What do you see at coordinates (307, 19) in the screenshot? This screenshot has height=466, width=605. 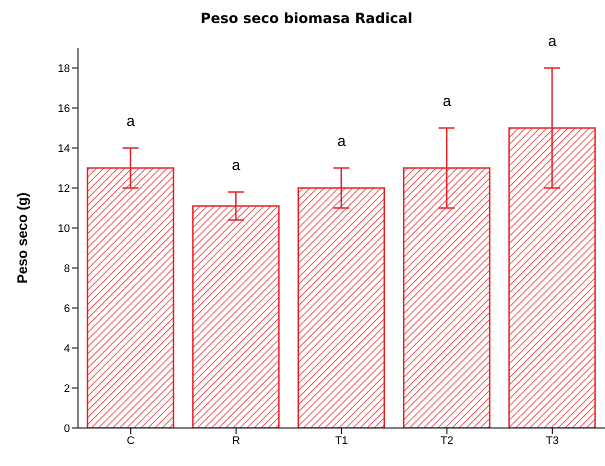 I see `chart-title: Peso seco biomasa Radical` at bounding box center [307, 19].